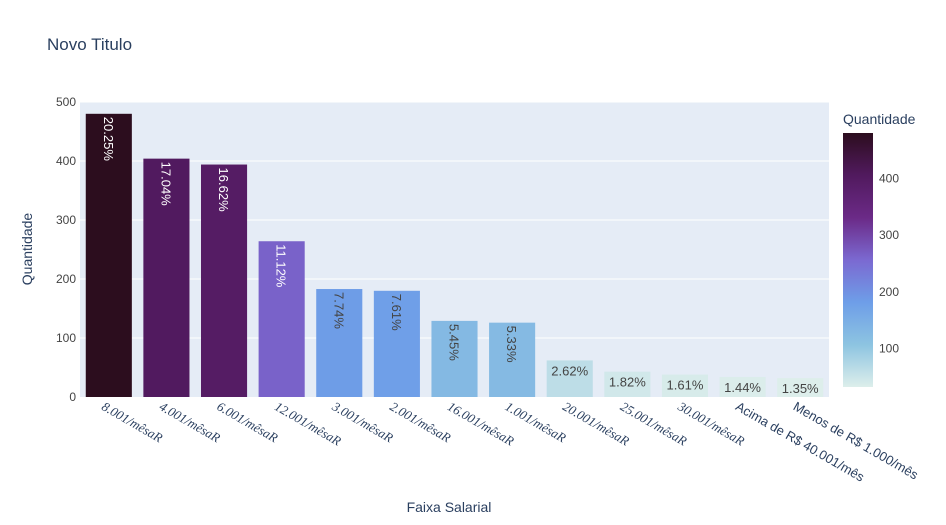  What do you see at coordinates (165, 184) in the screenshot?
I see `bar-data-label: 17.04%` at bounding box center [165, 184].